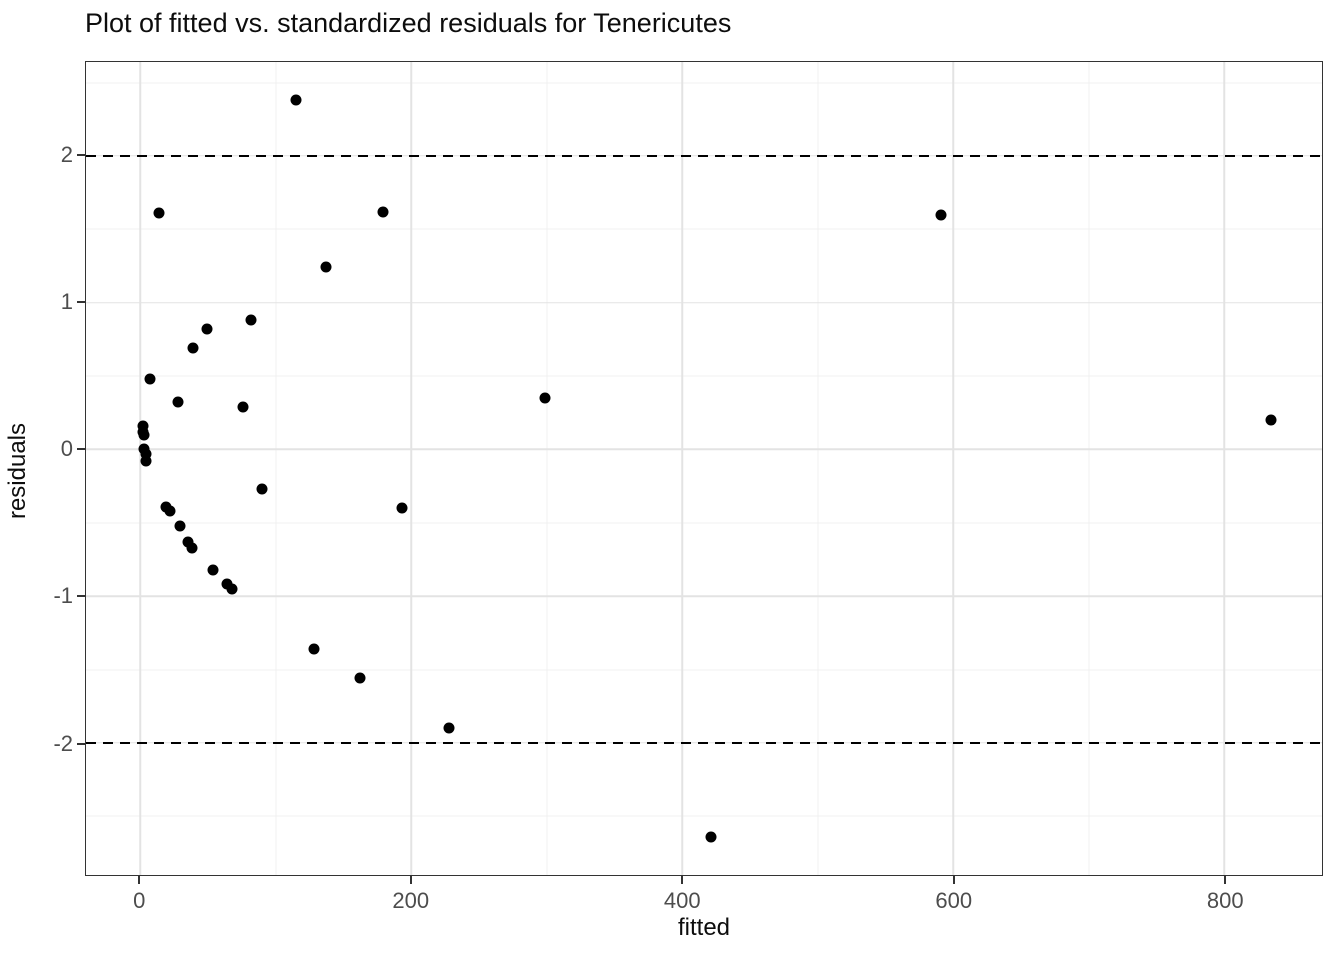 This screenshot has width=1344, height=960. Describe the element at coordinates (139, 900) in the screenshot. I see `x-tick-label: 0` at that location.